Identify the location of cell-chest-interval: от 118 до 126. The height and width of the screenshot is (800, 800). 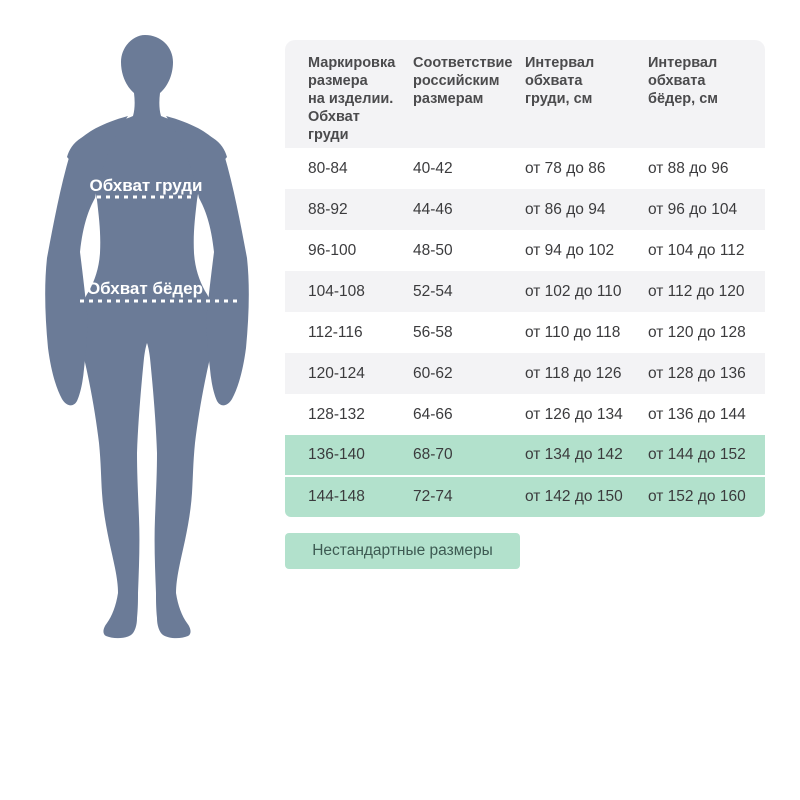
(573, 373).